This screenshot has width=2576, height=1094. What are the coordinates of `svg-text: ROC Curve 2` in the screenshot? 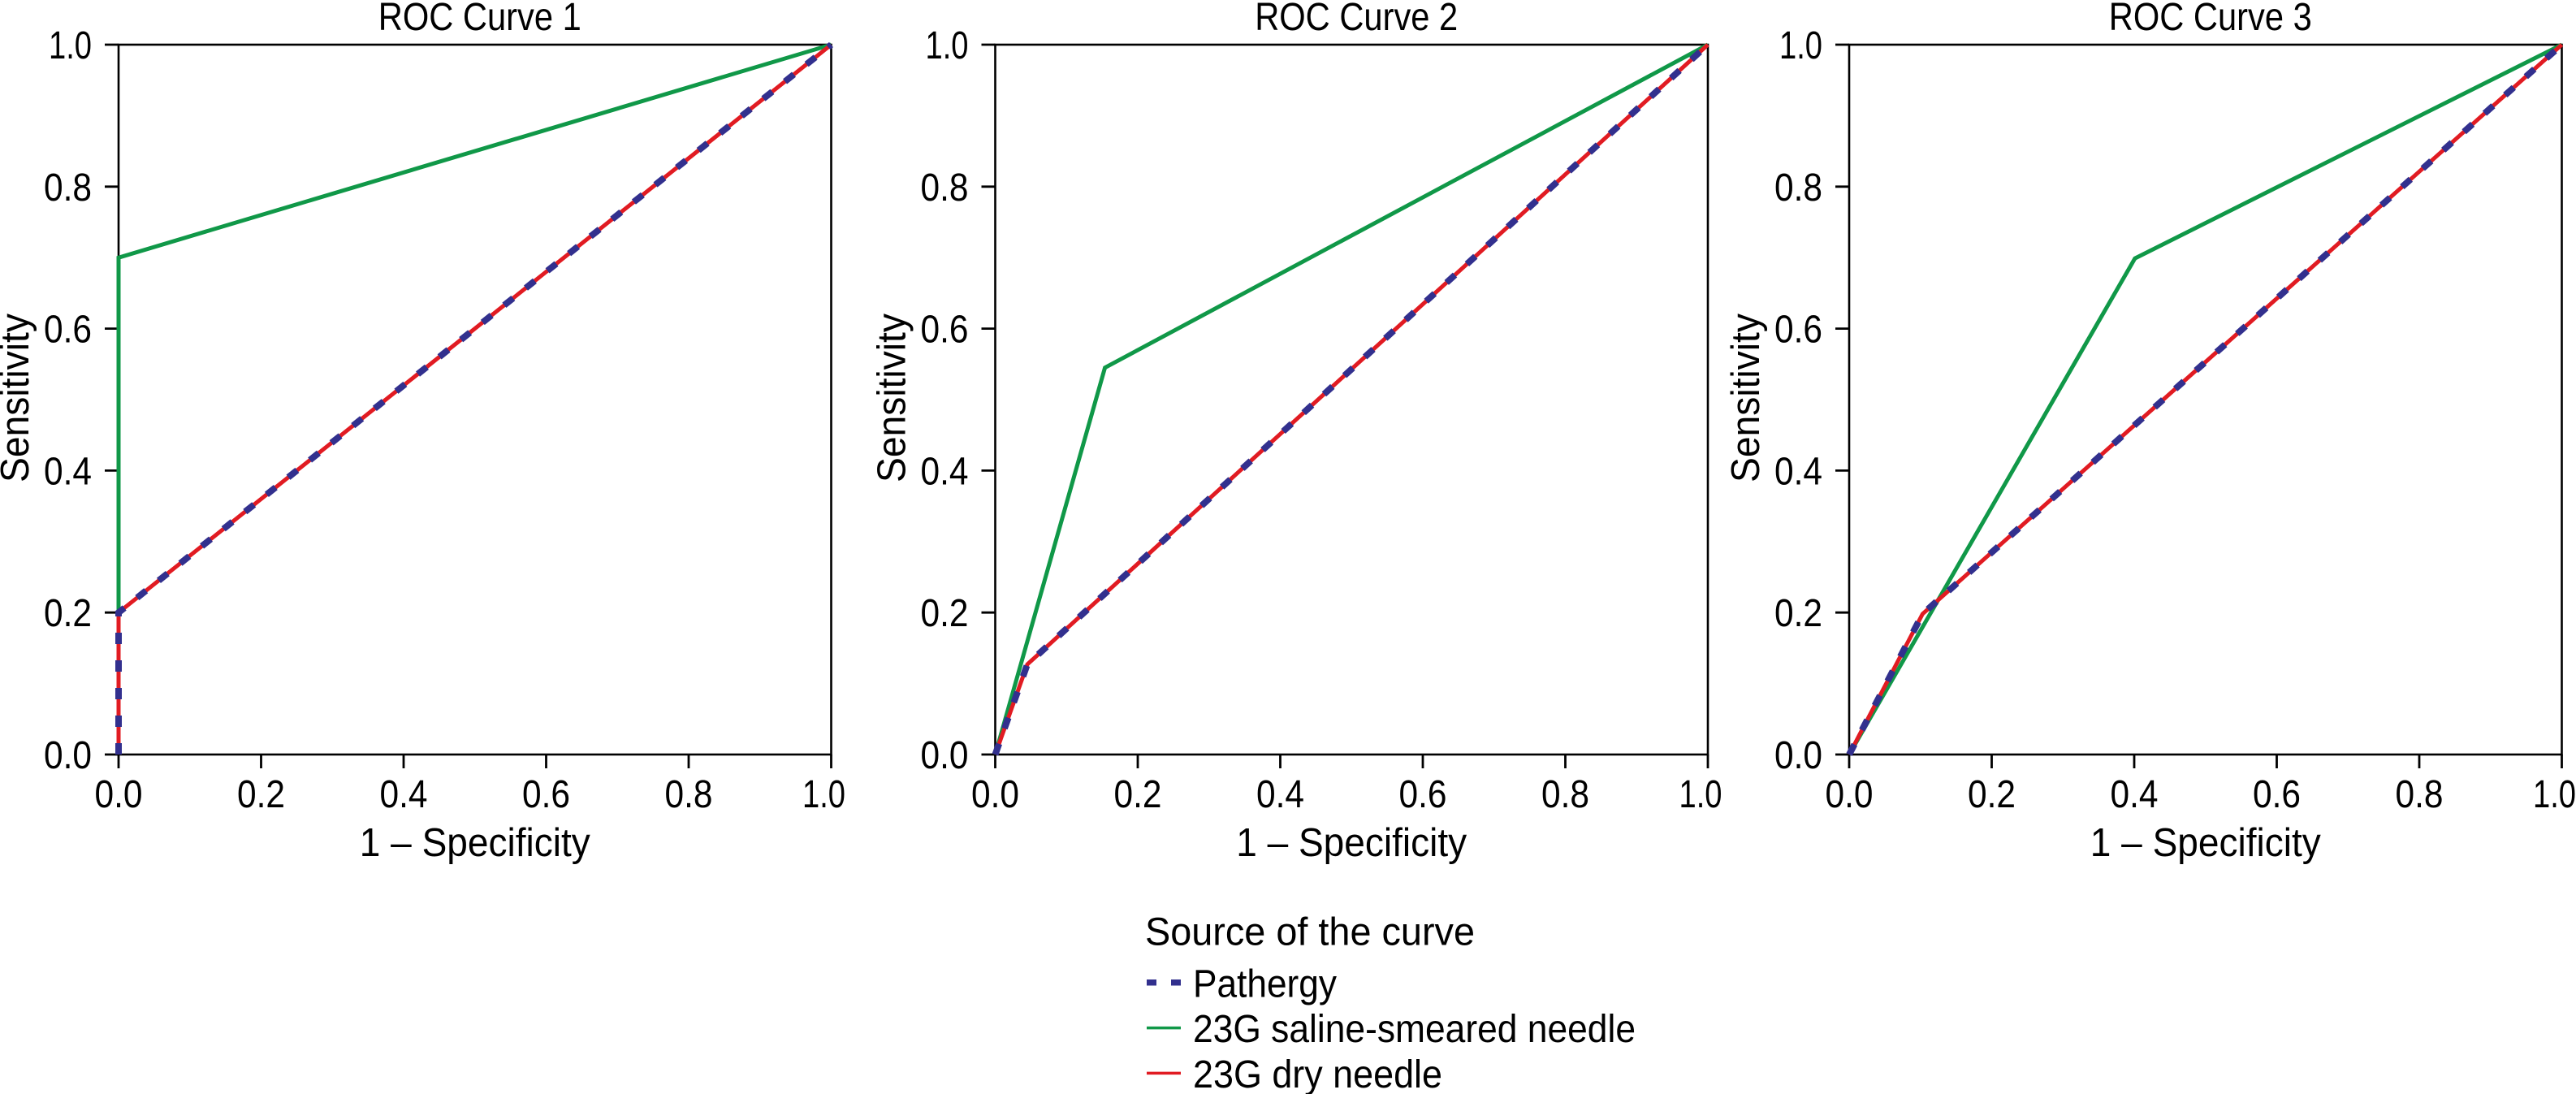 It's located at (1357, 19).